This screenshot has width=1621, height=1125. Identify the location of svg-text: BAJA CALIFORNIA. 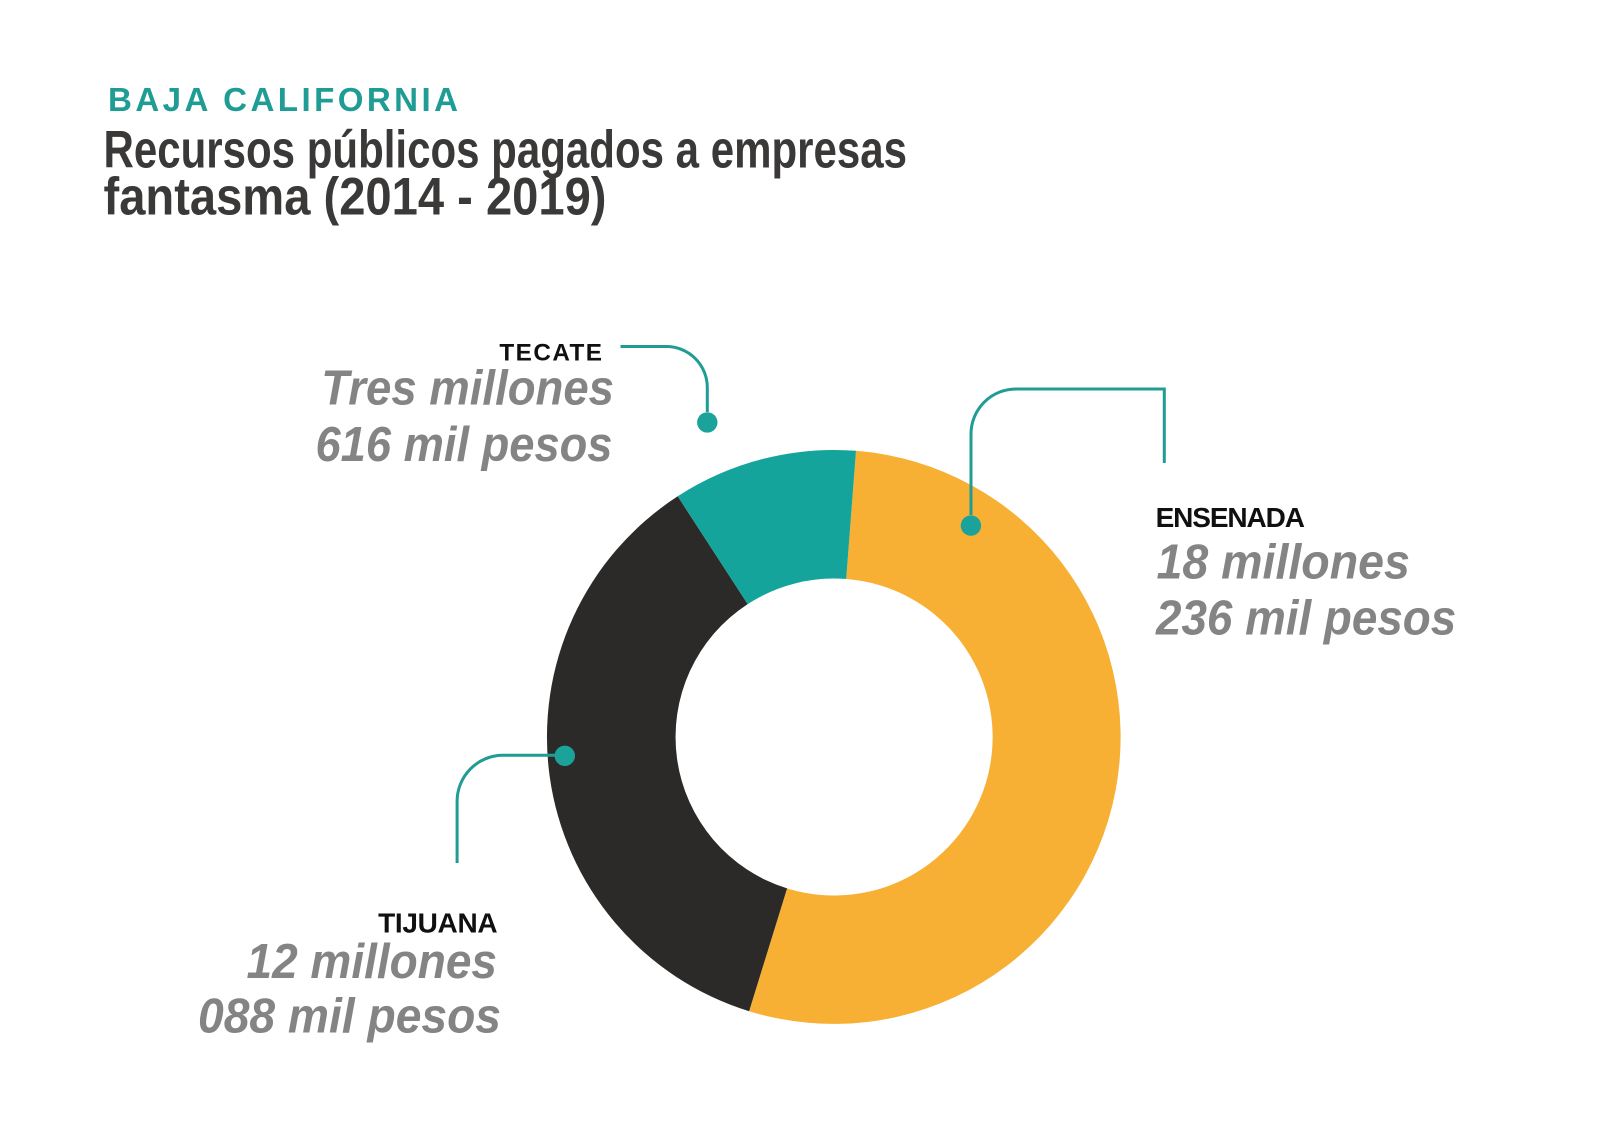
(283, 100).